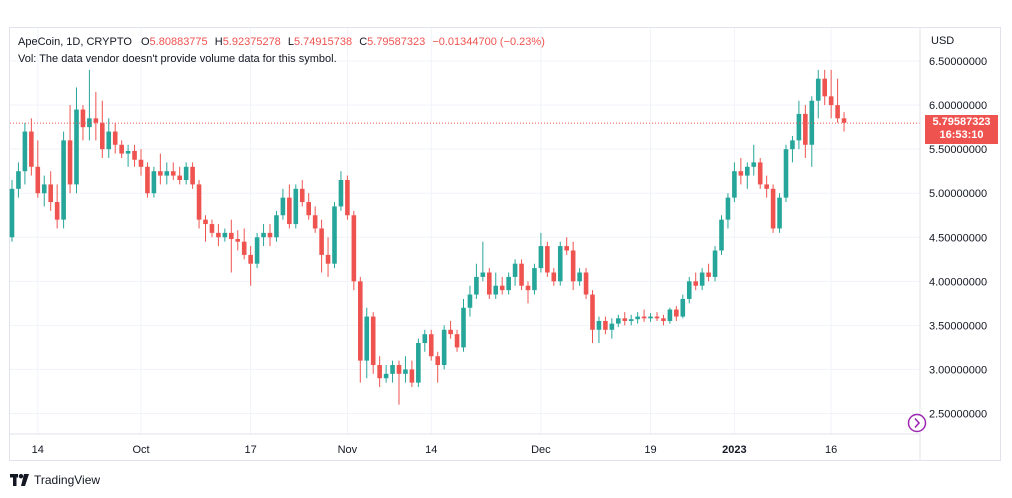 The image size is (1012, 498). Describe the element at coordinates (961, 122) in the screenshot. I see `last-price-value: 5.79587323` at that location.